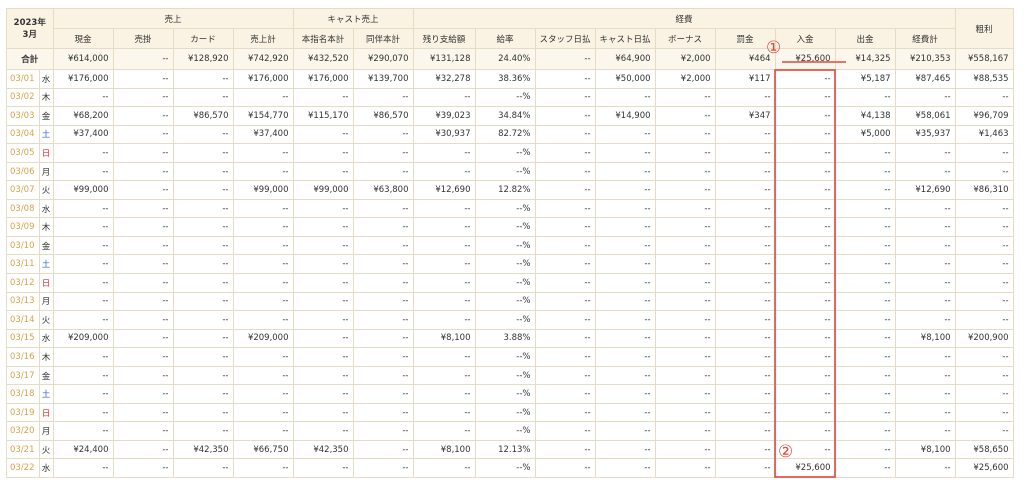 Image resolution: width=1024 pixels, height=484 pixels. I want to click on row-date-link: 03/12, so click(23, 283).